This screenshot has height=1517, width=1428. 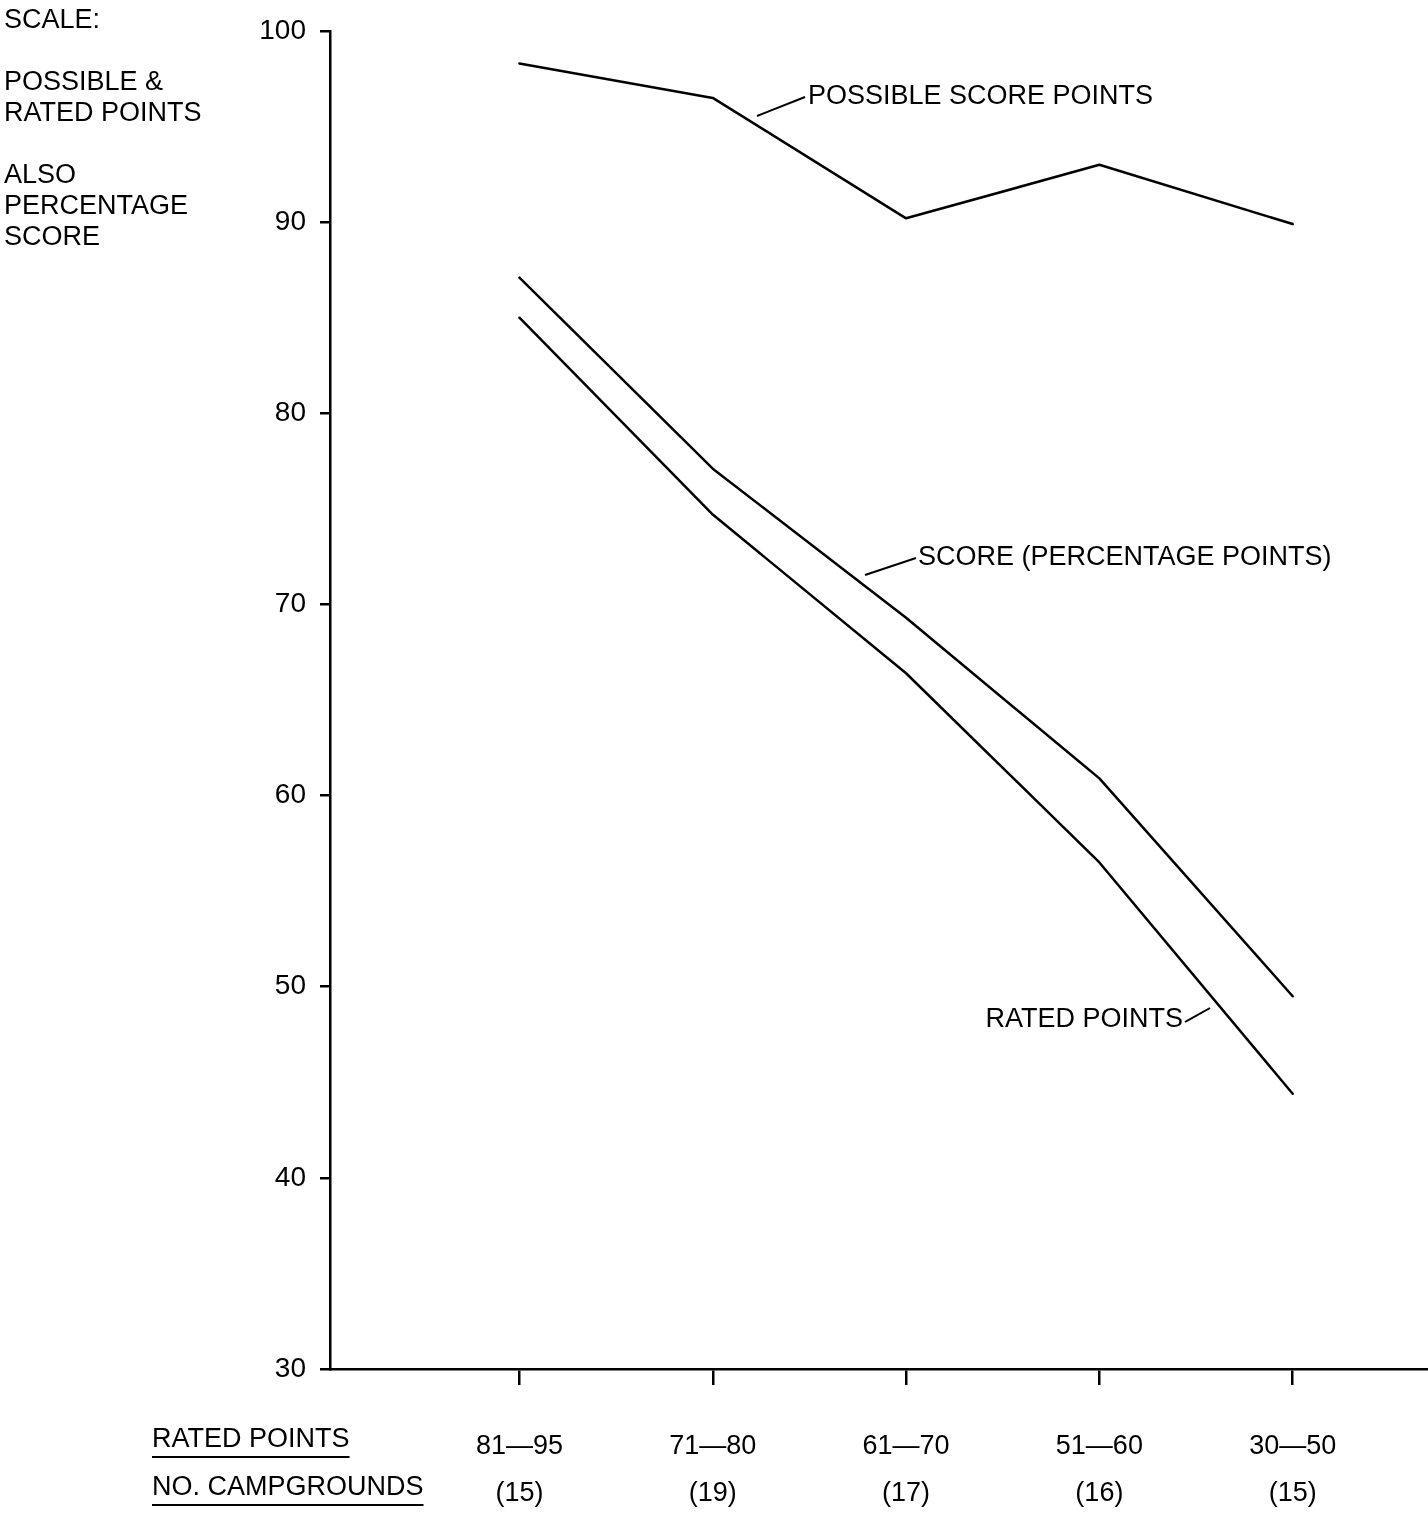 I want to click on y-tick-label: 60, so click(x=290, y=794).